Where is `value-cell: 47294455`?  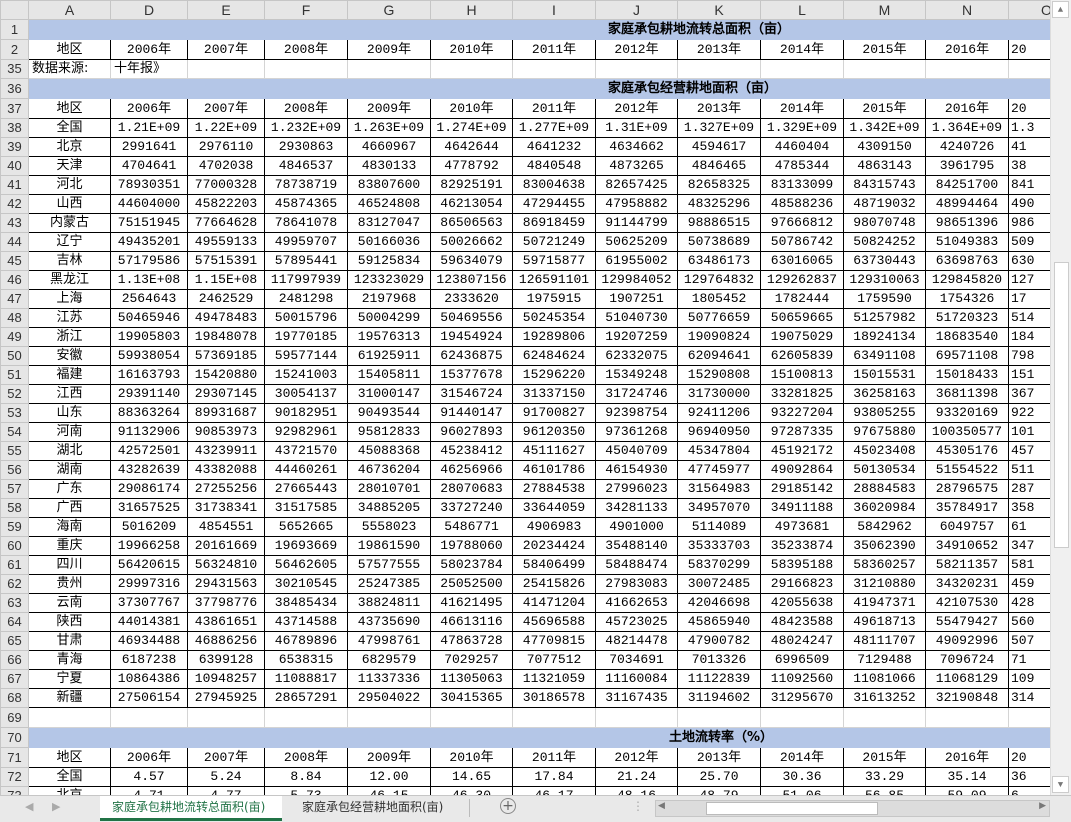 value-cell: 47294455 is located at coordinates (554, 204).